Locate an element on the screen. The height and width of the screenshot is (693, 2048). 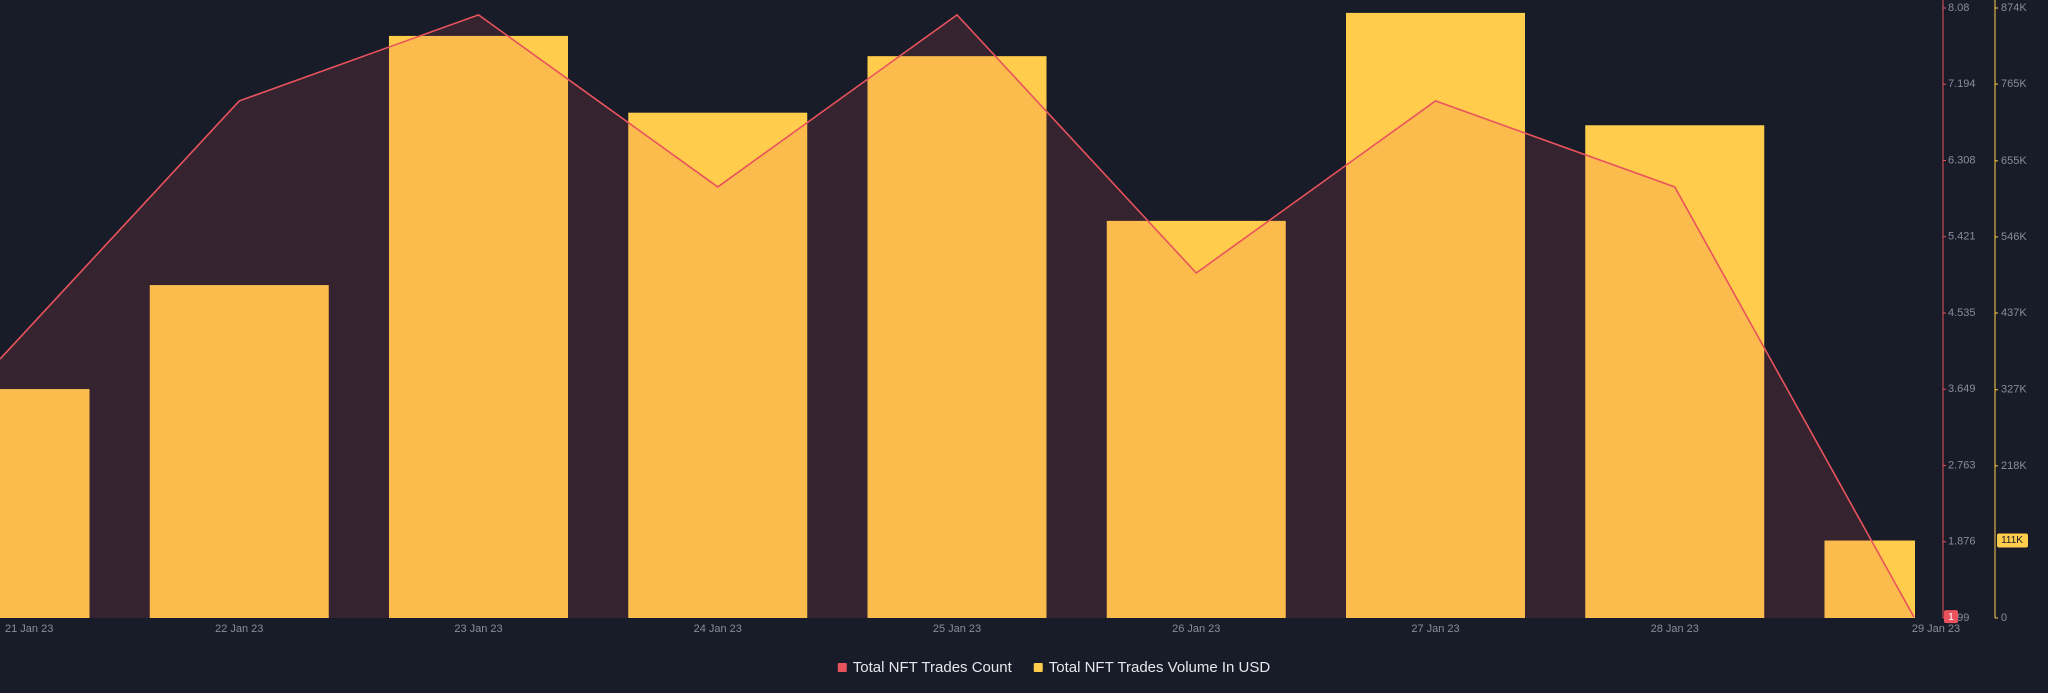
y-tick-label: 7.194 is located at coordinates (1962, 84).